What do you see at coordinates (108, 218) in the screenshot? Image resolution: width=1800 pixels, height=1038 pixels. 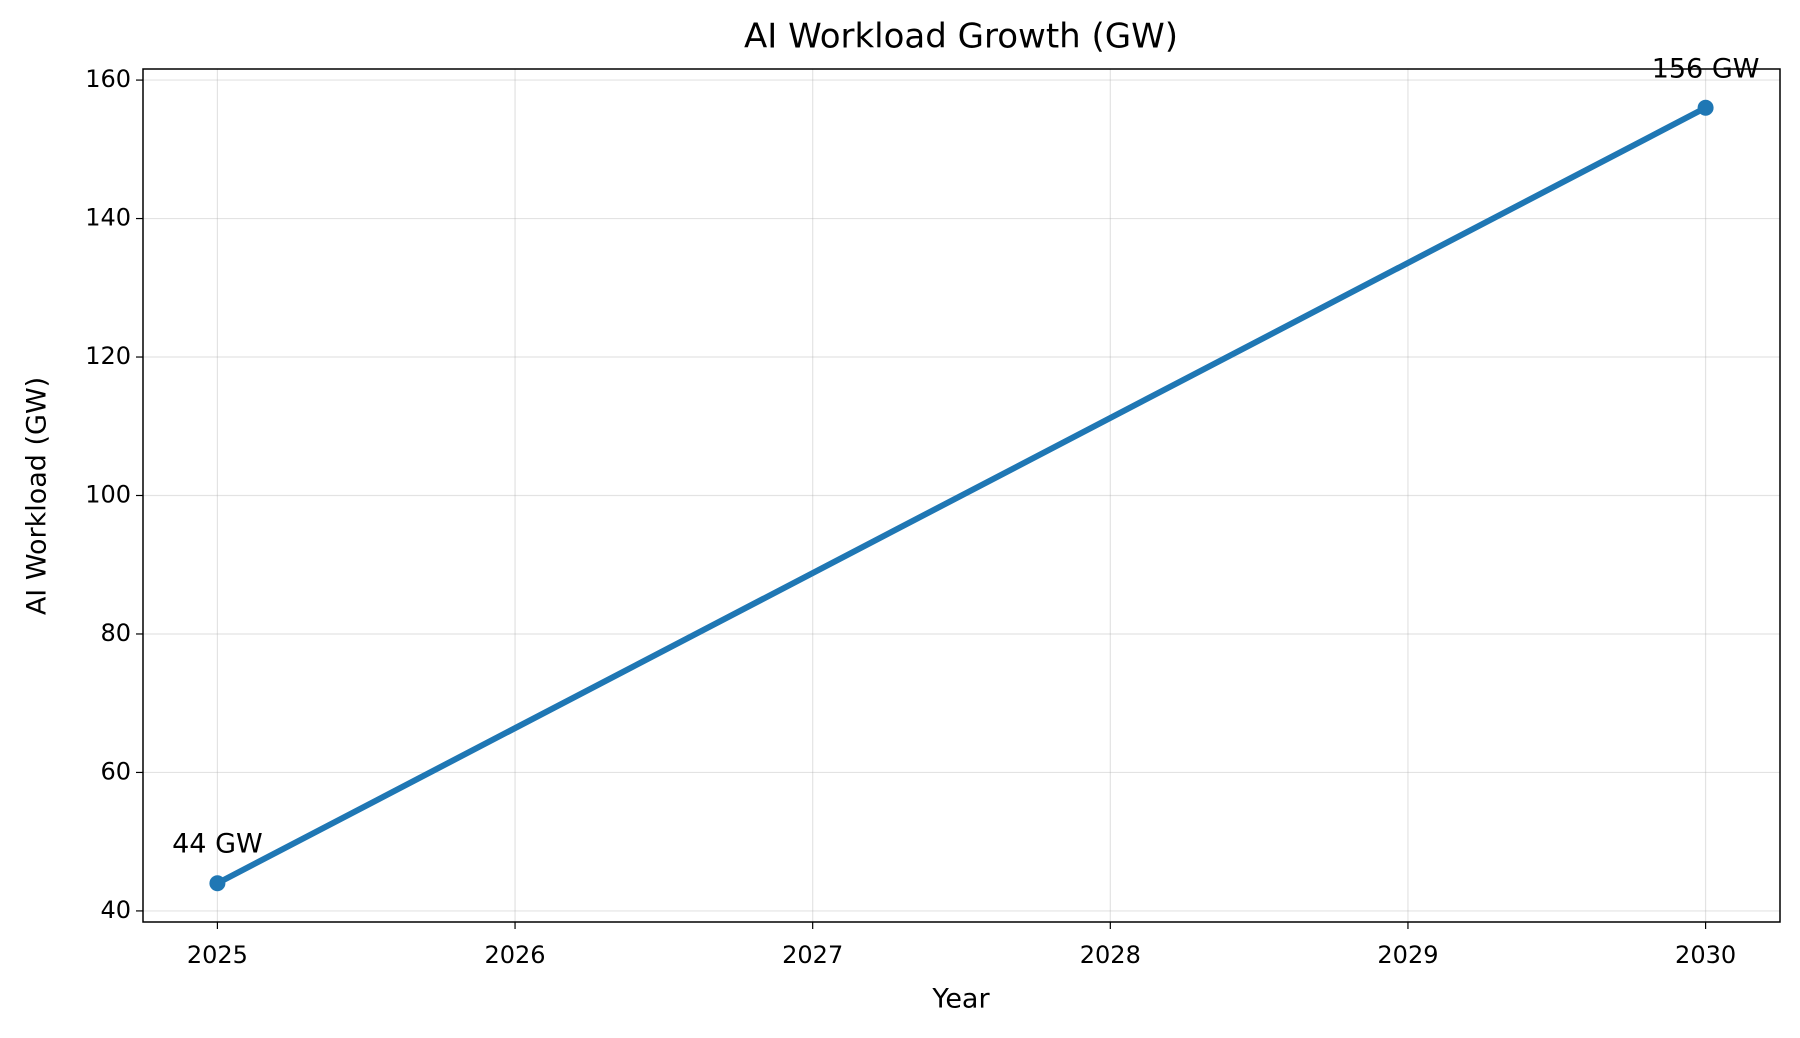 I see `y-tick-label: 140` at bounding box center [108, 218].